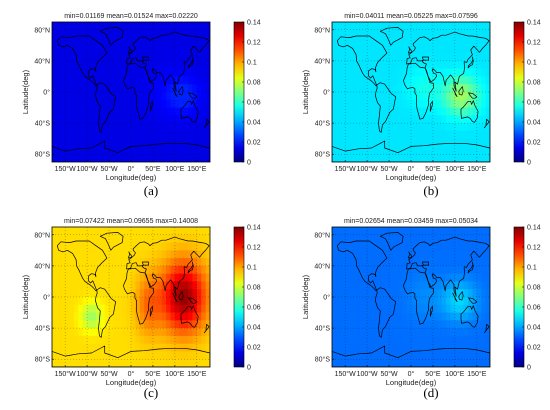 The width and height of the screenshot is (550, 410). I want to click on stats-title: min=0.01169 mean=0.01524 max=0.02220, so click(131, 16).